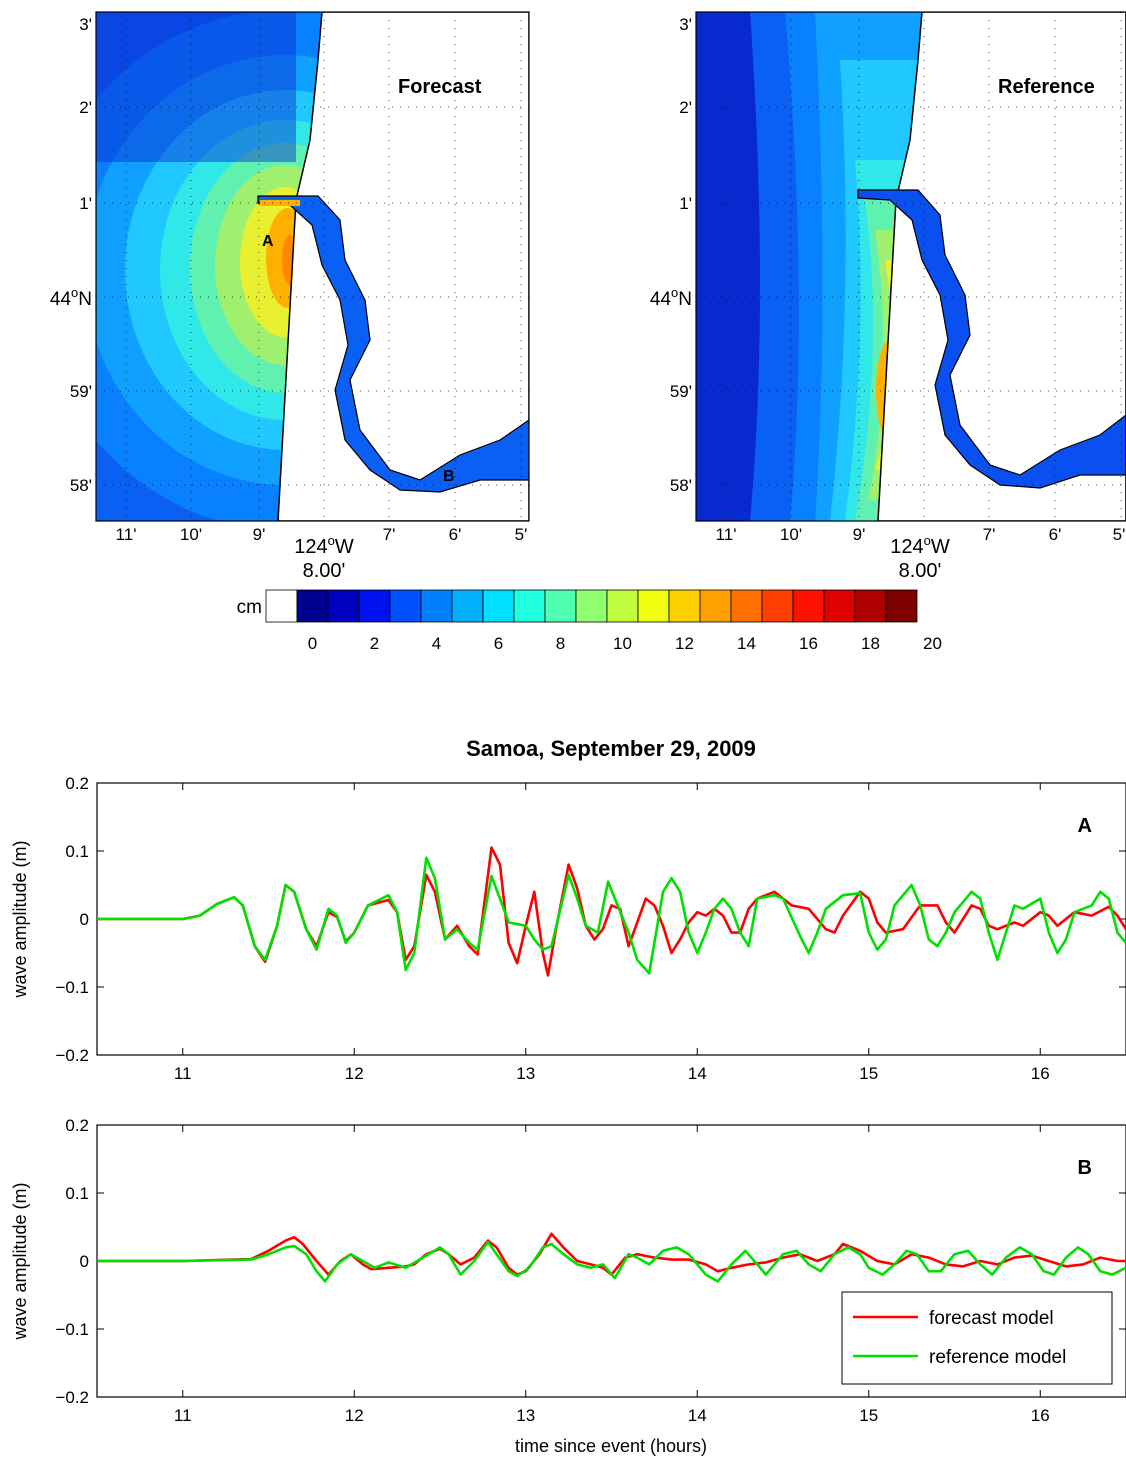 This screenshot has width=1126, height=1464. I want to click on series-group, so click(611, 911).